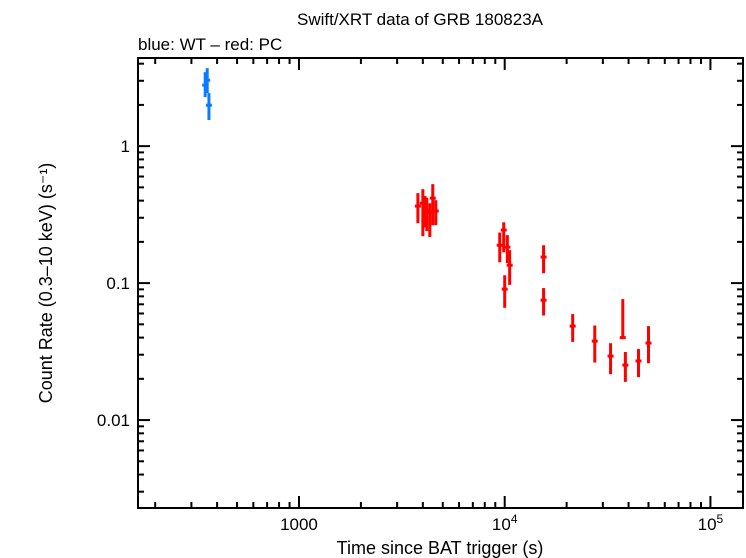  Describe the element at coordinates (514, 519) in the screenshot. I see `x-tick-exponent: 4` at that location.